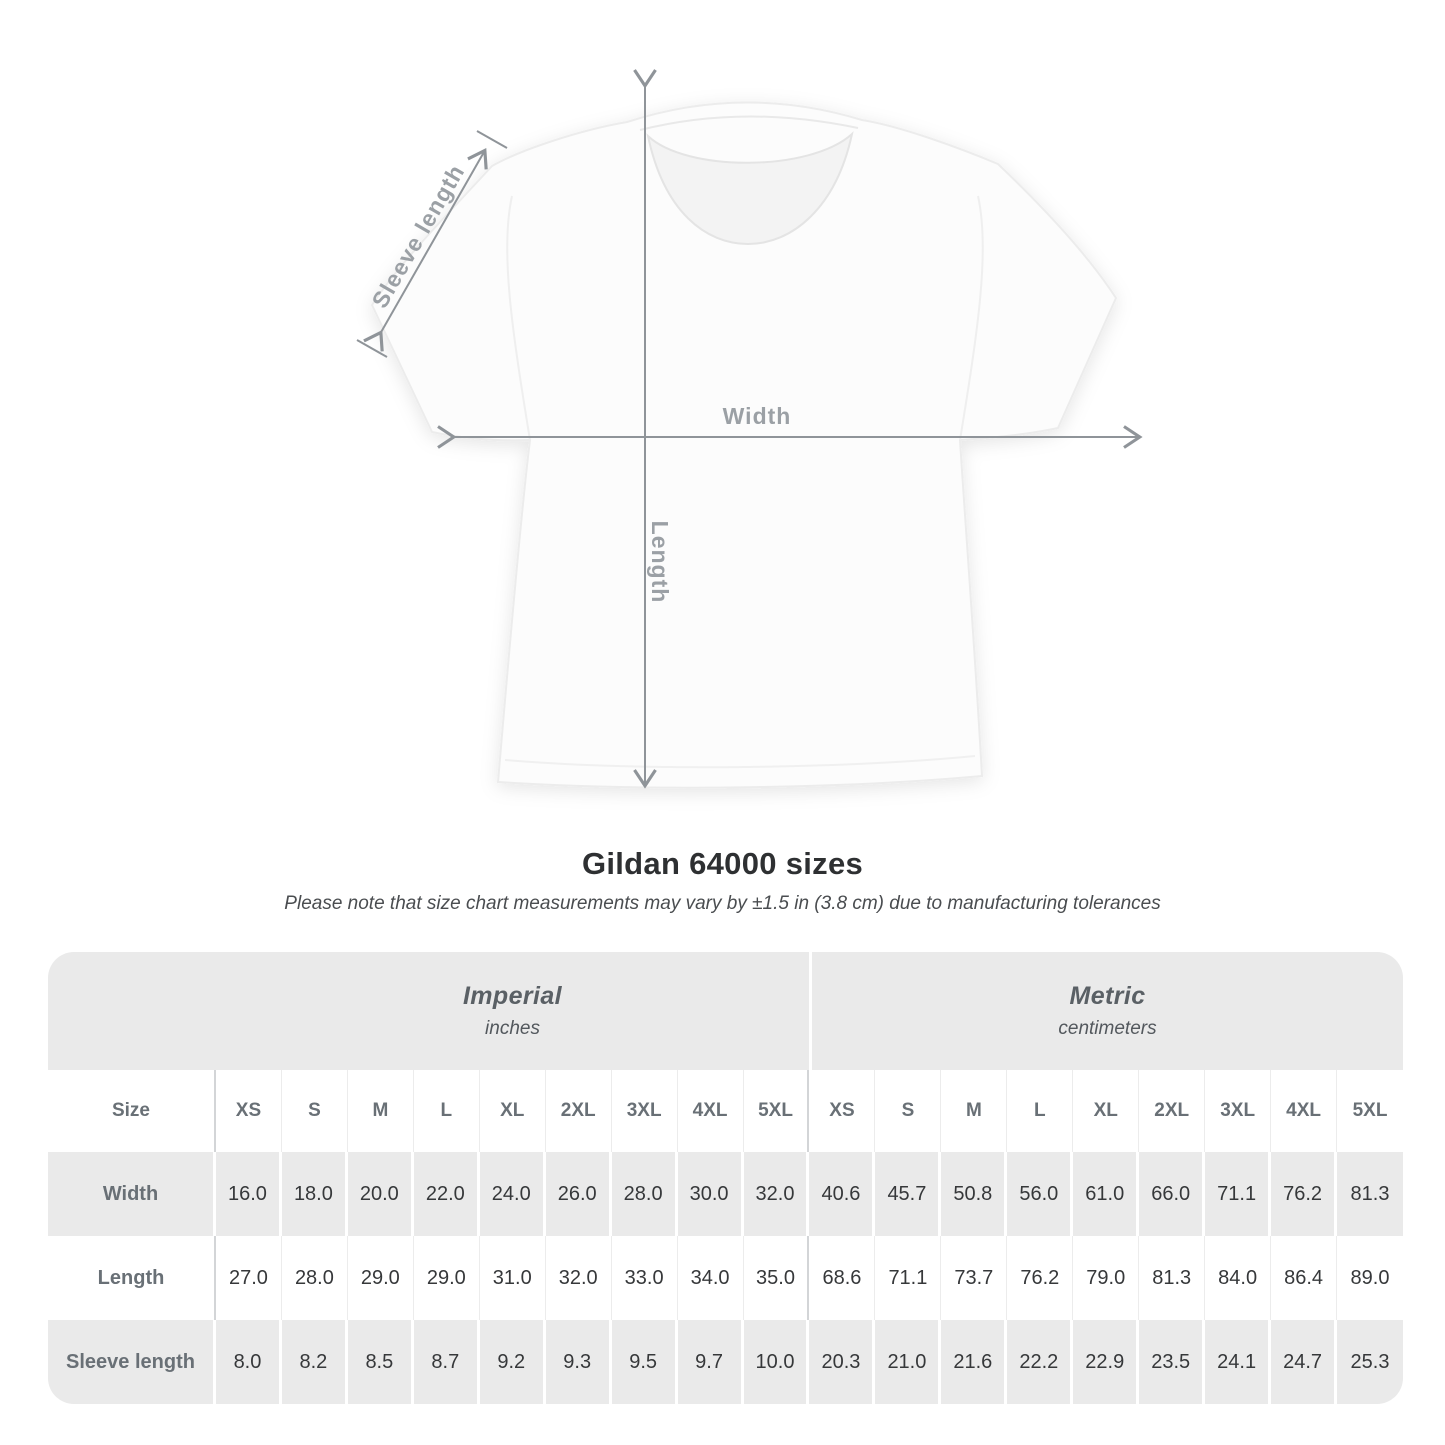 Image resolution: width=1445 pixels, height=1445 pixels. I want to click on metric-title: Metric, so click(1107, 996).